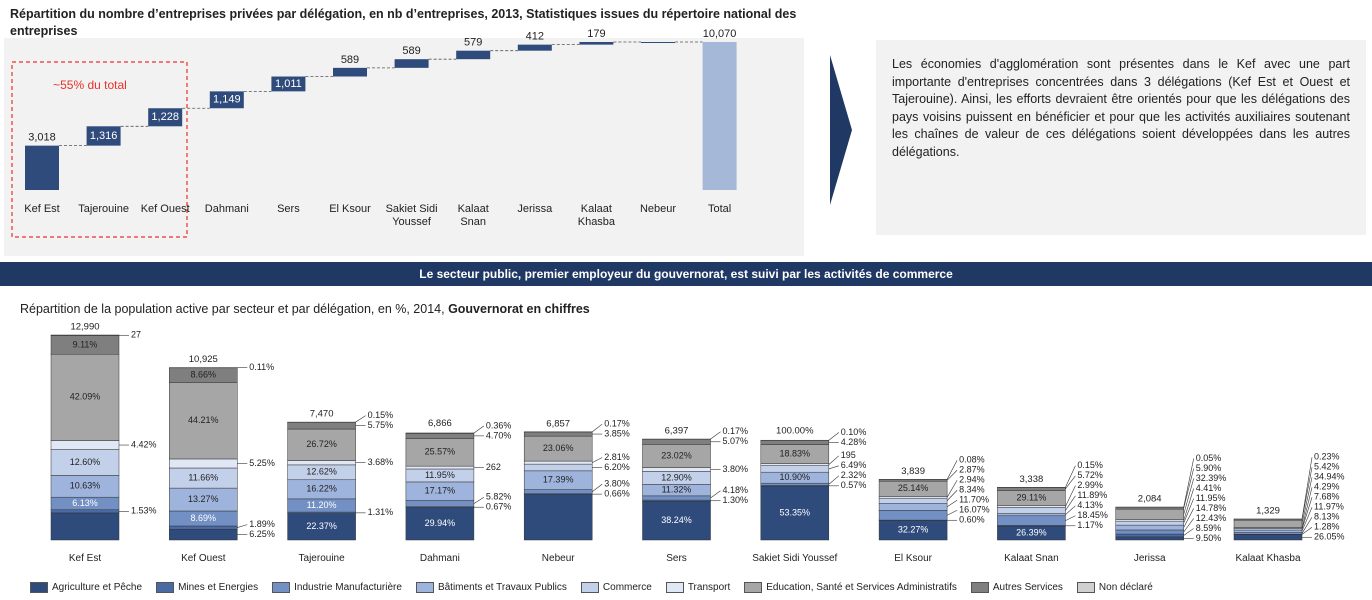  What do you see at coordinates (203, 558) in the screenshot?
I see `x-tick-label: Kef Ouest` at bounding box center [203, 558].